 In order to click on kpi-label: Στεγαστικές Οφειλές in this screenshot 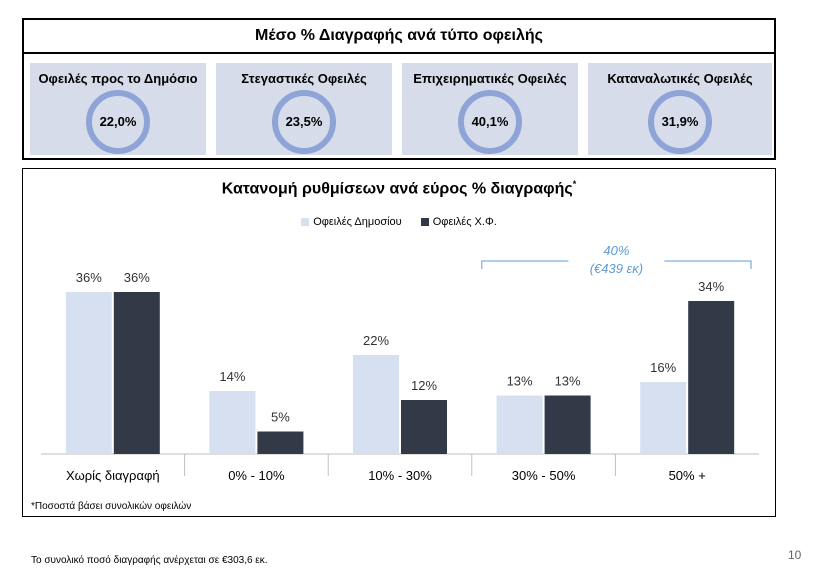, I will do `click(304, 78)`.